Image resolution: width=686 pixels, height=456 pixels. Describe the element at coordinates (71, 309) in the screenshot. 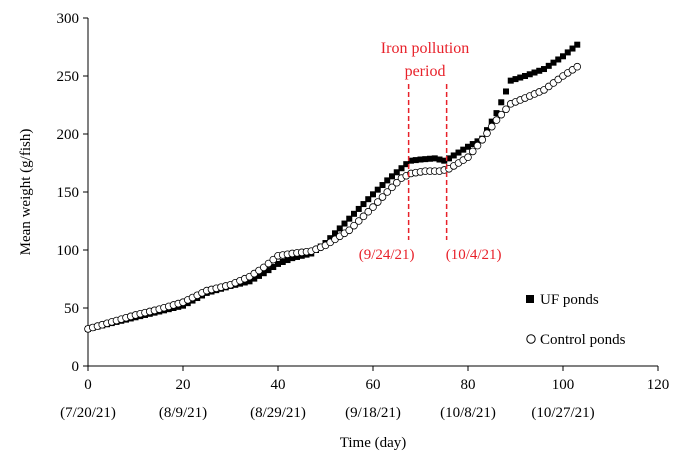

I see `y-tick-label: 50` at that location.